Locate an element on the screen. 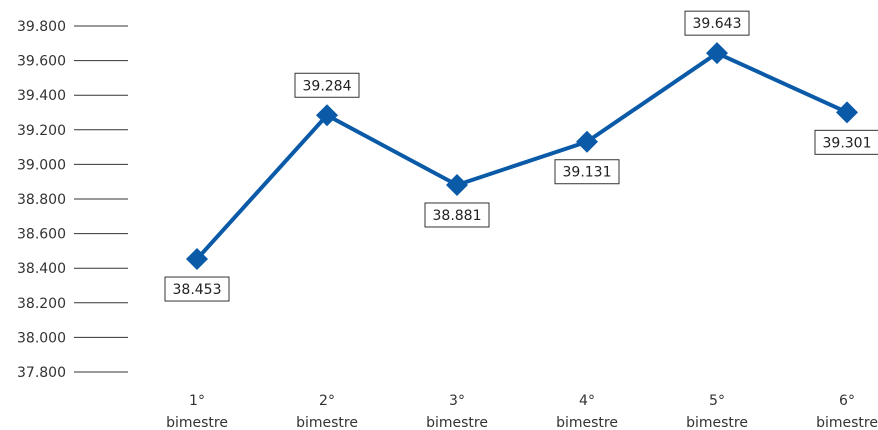  data-label-text: 38.881 is located at coordinates (457, 216).